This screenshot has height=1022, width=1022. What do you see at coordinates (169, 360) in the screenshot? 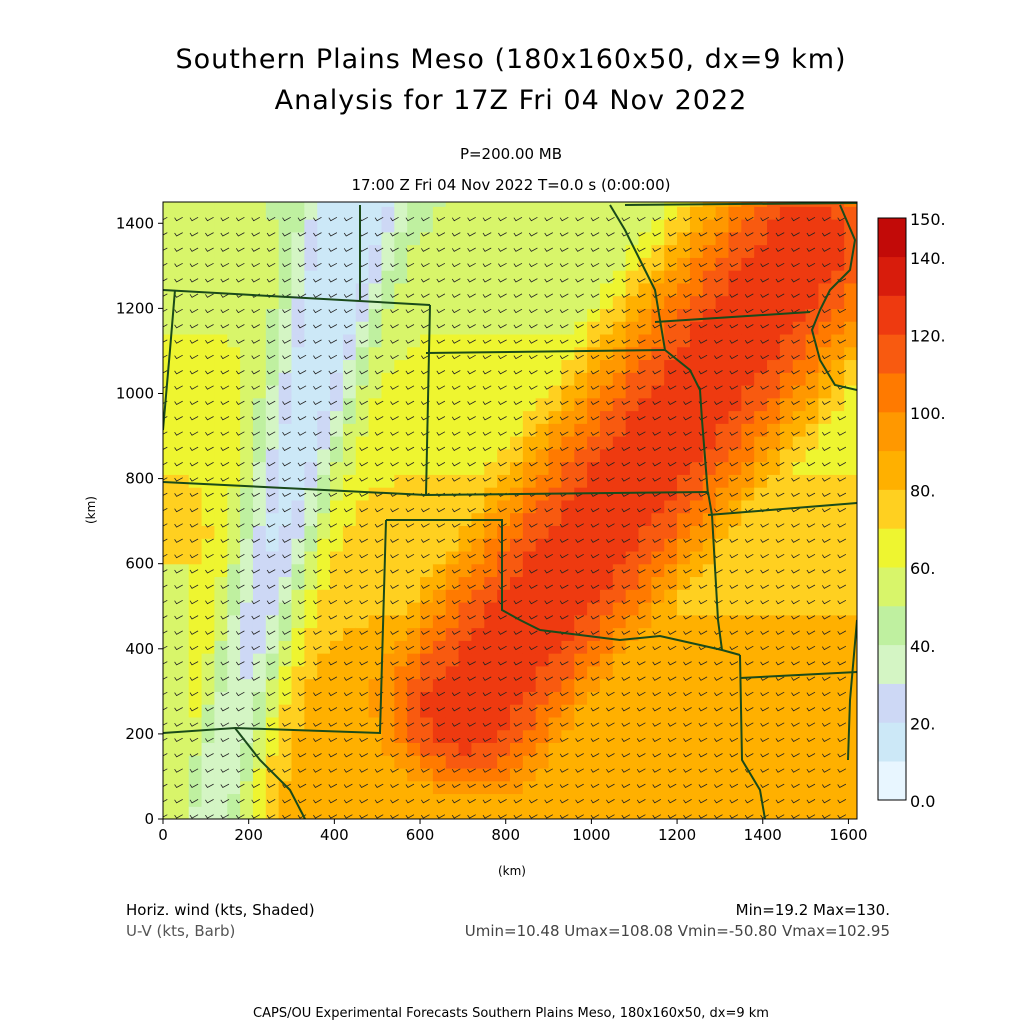
I see `boundary-utah` at bounding box center [169, 360].